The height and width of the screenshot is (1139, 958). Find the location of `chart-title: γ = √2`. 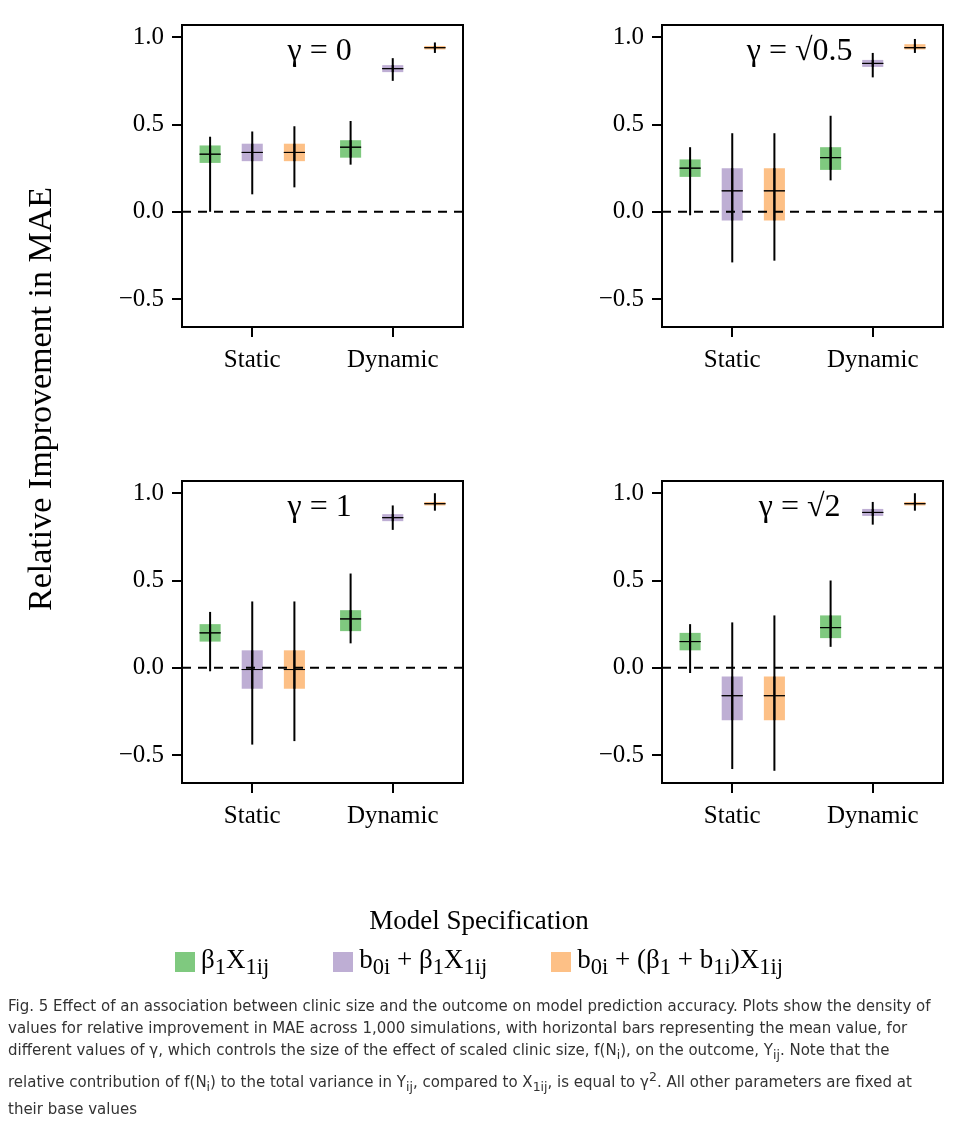

chart-title: γ = √2 is located at coordinates (799, 505).